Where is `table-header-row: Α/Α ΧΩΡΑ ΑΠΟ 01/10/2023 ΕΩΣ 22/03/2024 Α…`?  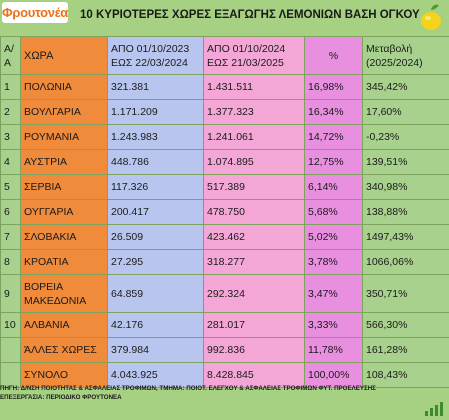 table-header-row: Α/Α ΧΩΡΑ ΑΠΟ 01/10/2023 ΕΩΣ 22/03/2024 Α… is located at coordinates (224, 55).